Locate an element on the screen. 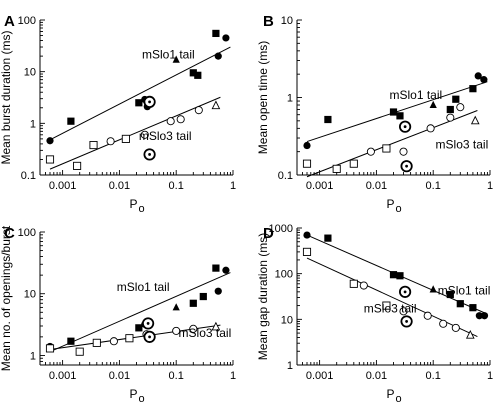  panel-letter: A is located at coordinates (9, 21).